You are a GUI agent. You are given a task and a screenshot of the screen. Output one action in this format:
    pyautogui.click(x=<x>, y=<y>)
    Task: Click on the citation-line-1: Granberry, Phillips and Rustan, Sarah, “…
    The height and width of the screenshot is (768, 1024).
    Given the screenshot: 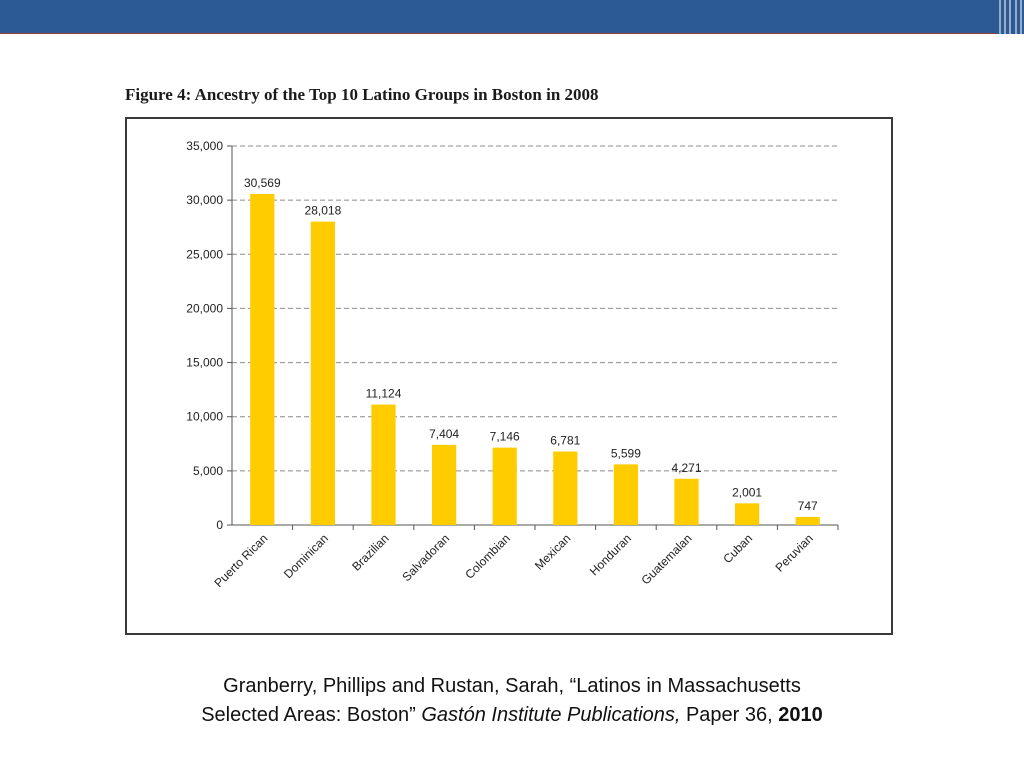 What is the action you would take?
    pyautogui.click(x=512, y=686)
    